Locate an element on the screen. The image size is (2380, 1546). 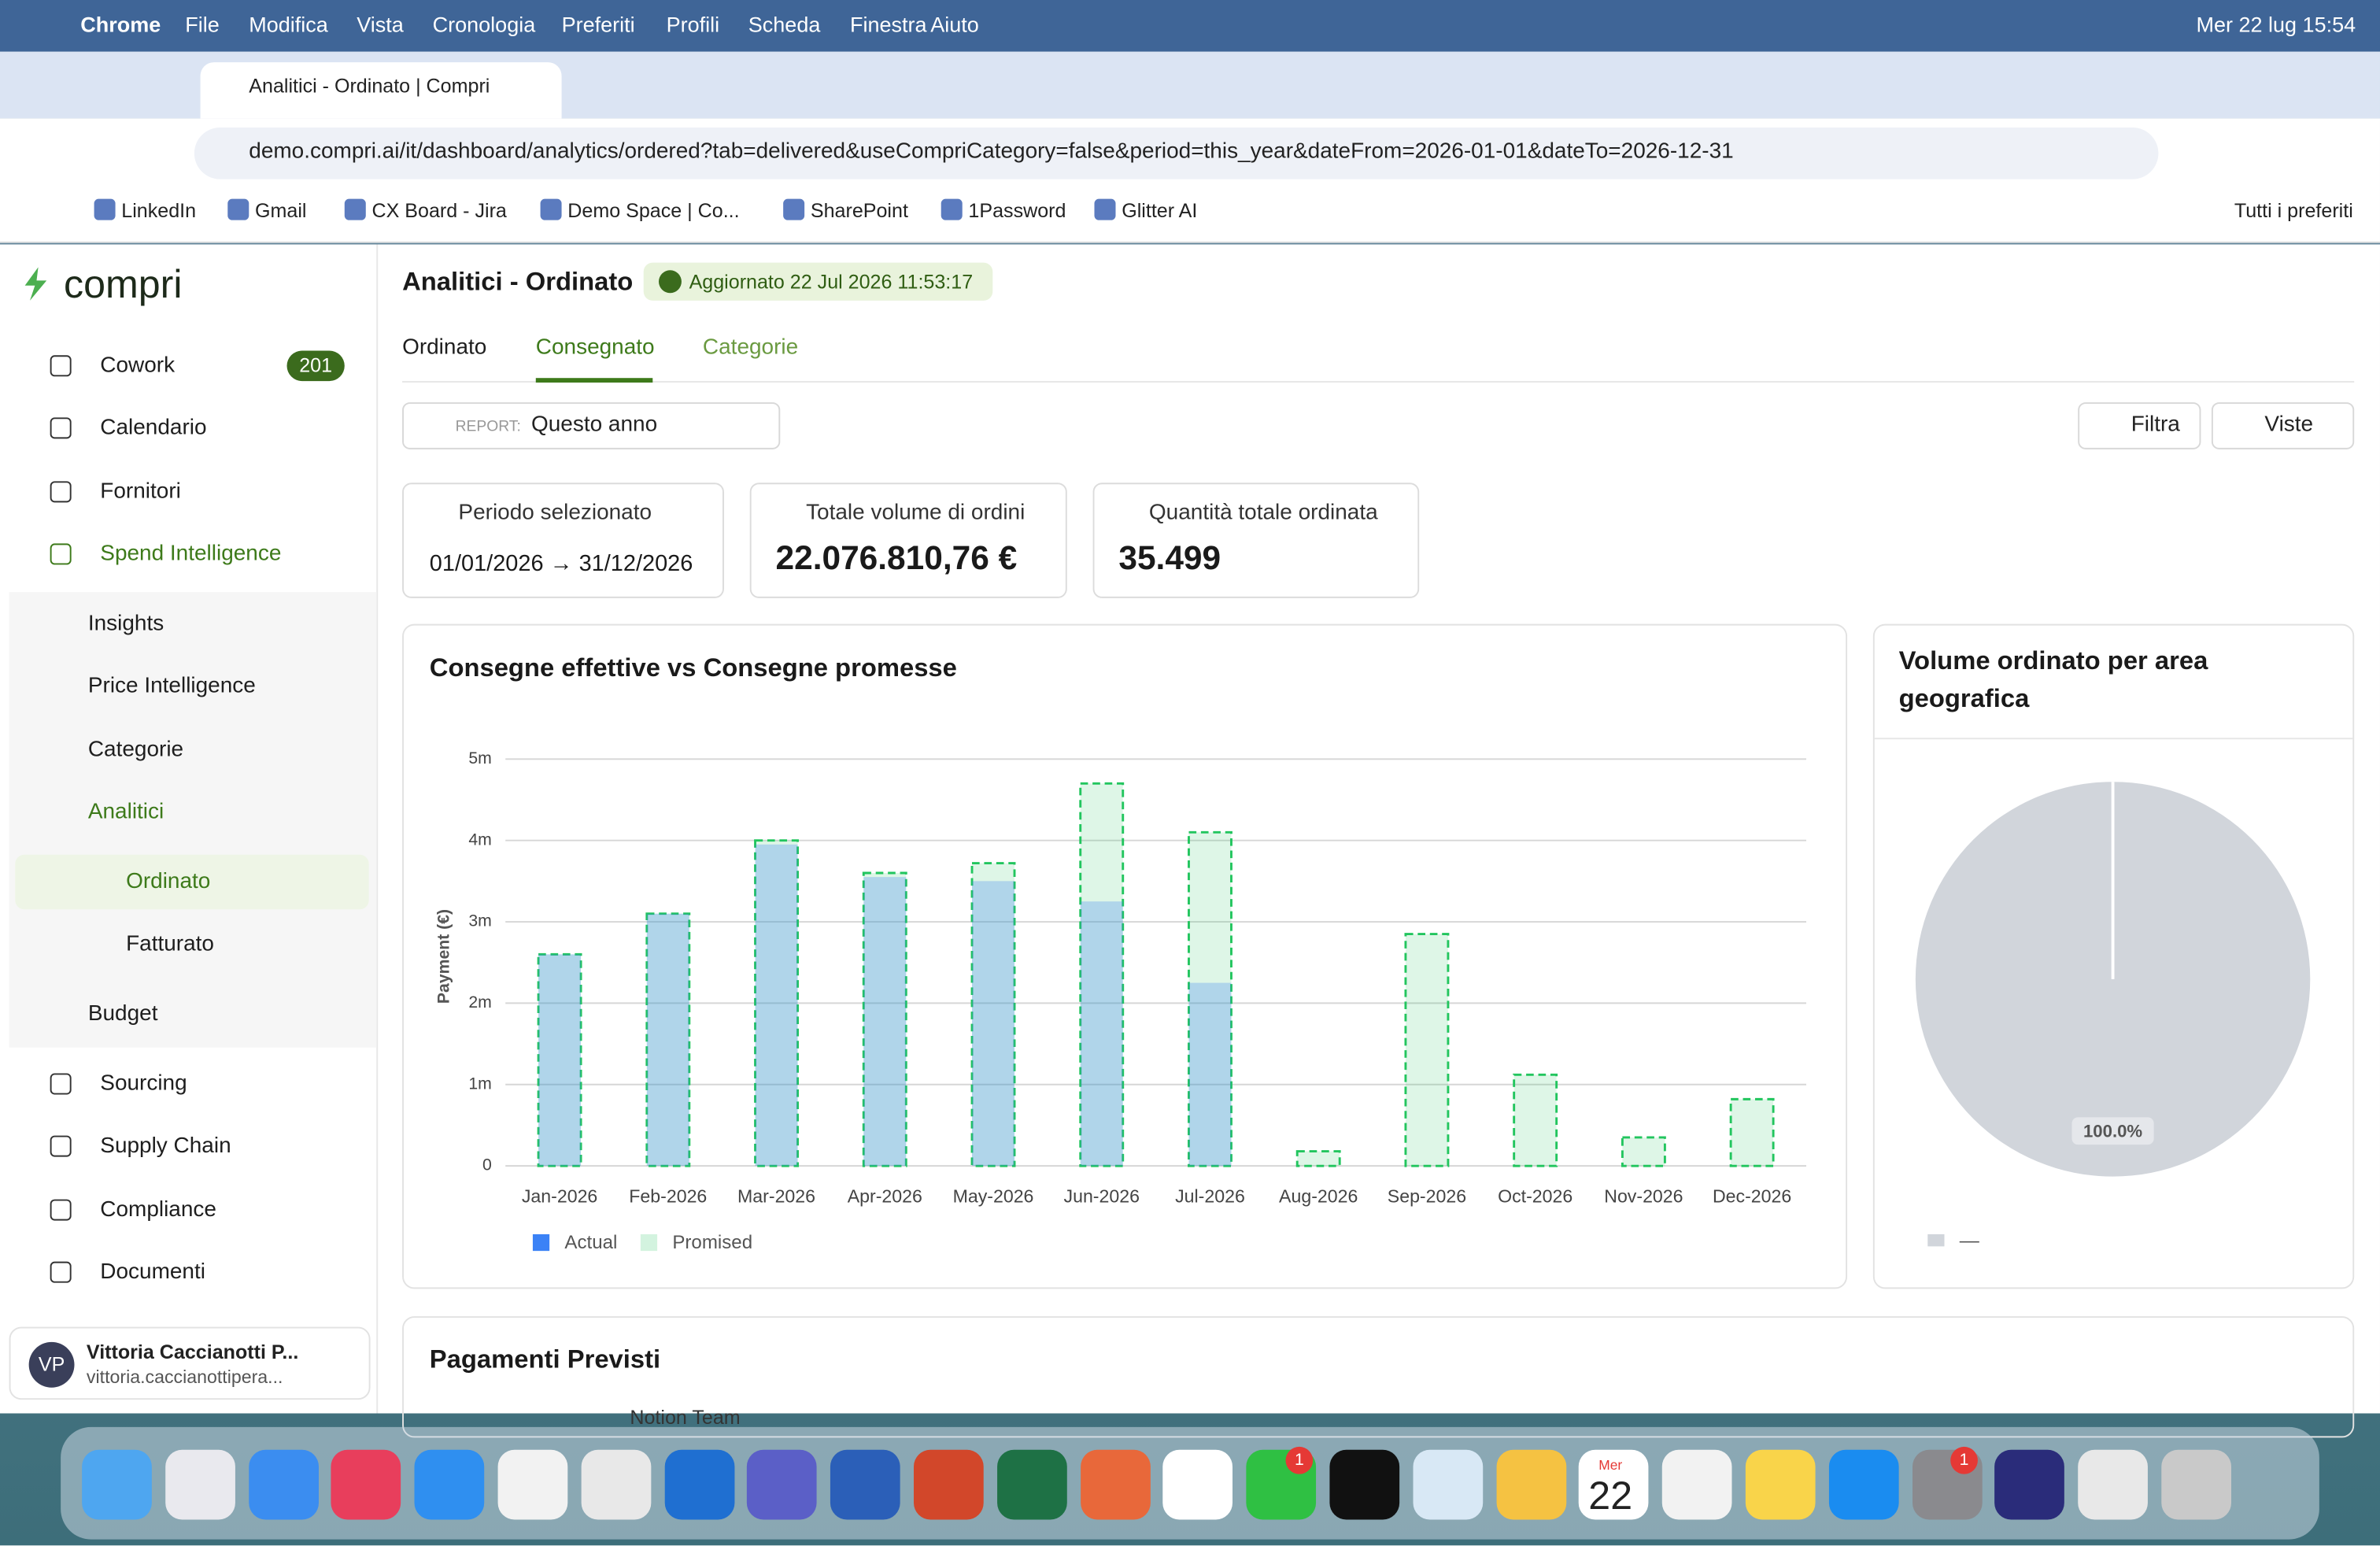
sidebar-item: Cowork is located at coordinates (138, 366).